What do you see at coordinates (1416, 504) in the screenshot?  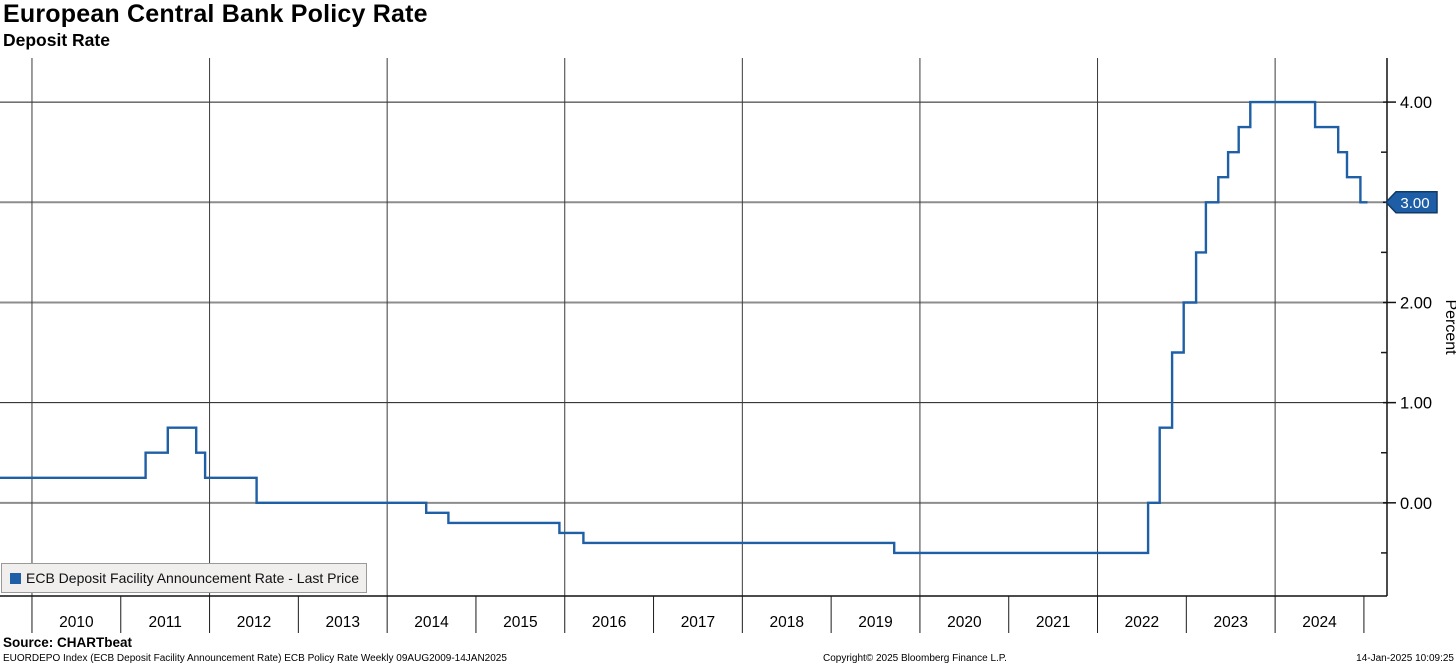 I see `y-tick-label: 0.00` at bounding box center [1416, 504].